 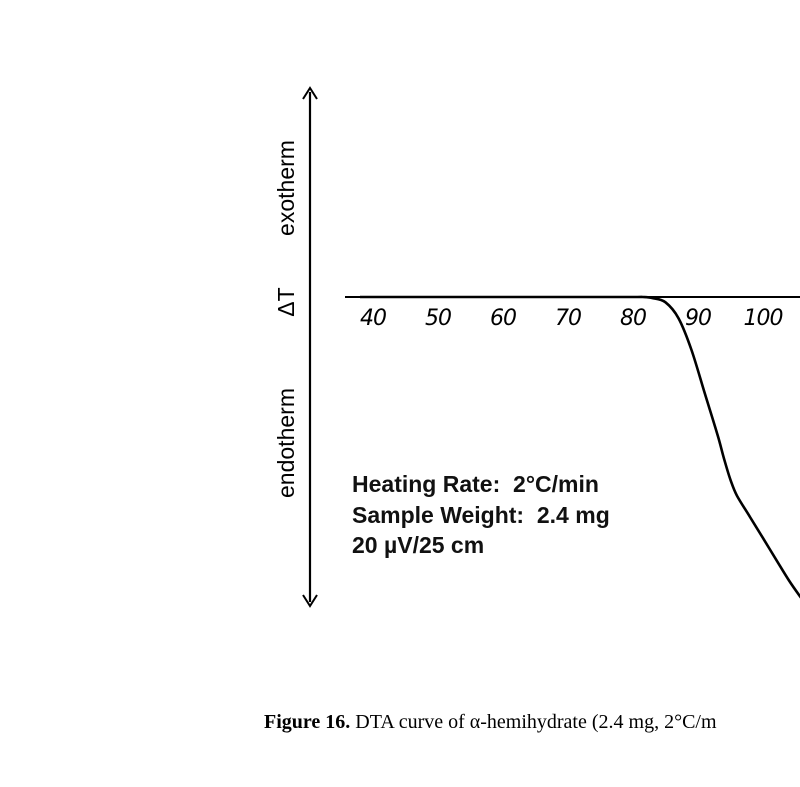 What do you see at coordinates (698, 318) in the screenshot?
I see `x-tick-label-90: 90` at bounding box center [698, 318].